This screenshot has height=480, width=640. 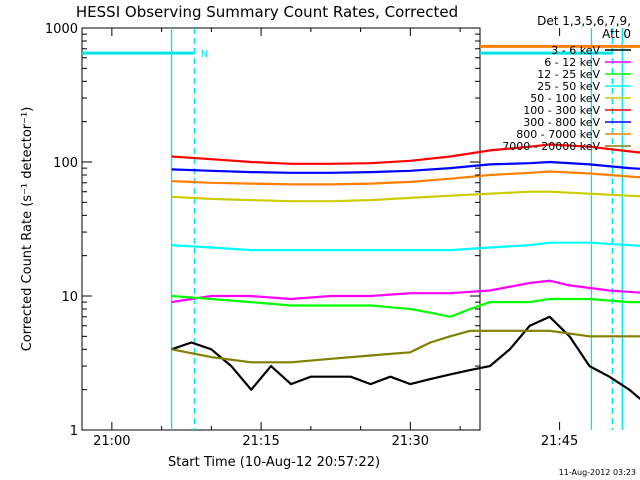 What do you see at coordinates (584, 21) in the screenshot?
I see `legend-header-detectors: Det 1,3,5,6,7,9,` at bounding box center [584, 21].